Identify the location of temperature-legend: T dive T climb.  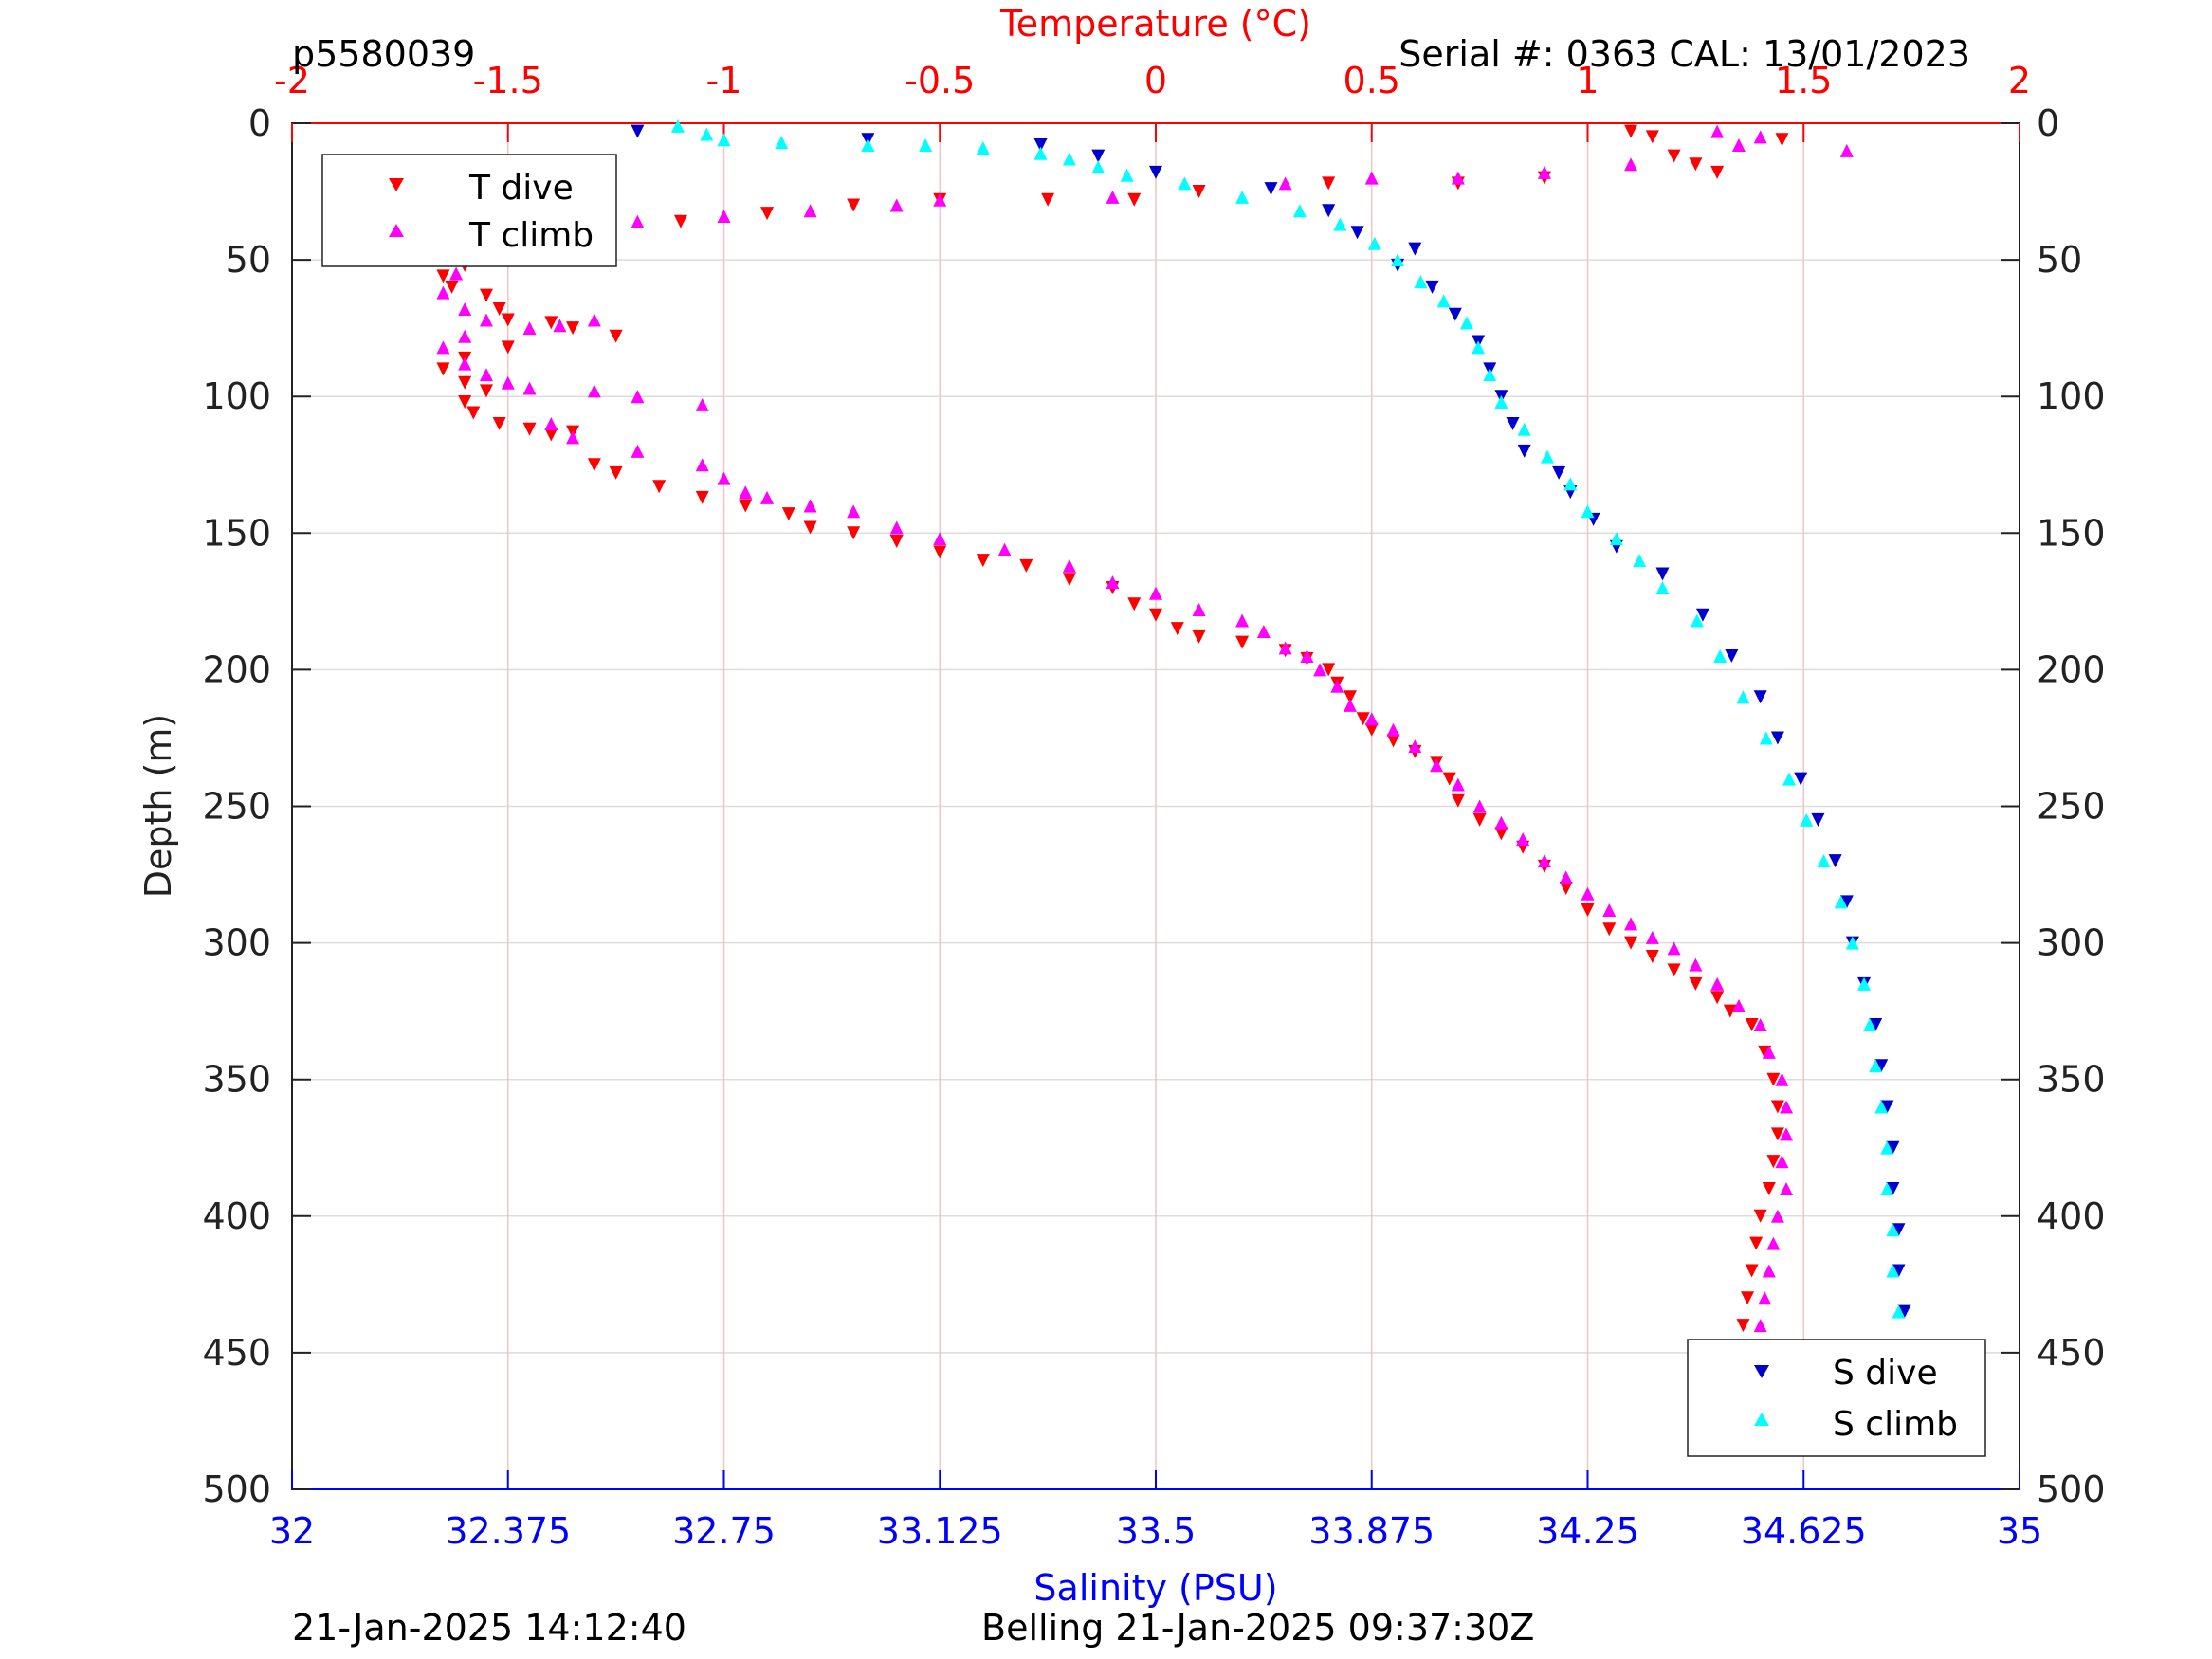
(469, 210).